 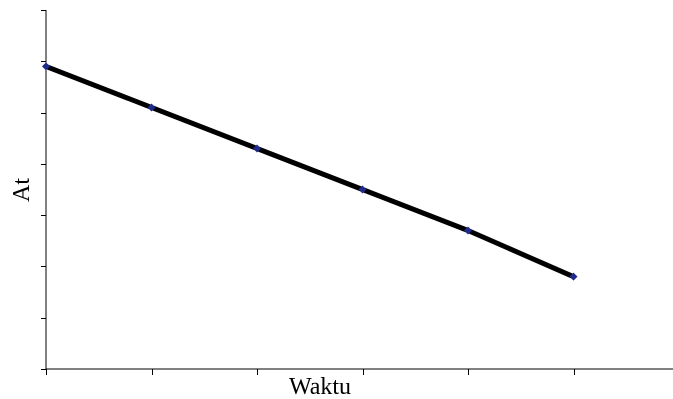 I want to click on y-axis-title: At, so click(x=22, y=190).